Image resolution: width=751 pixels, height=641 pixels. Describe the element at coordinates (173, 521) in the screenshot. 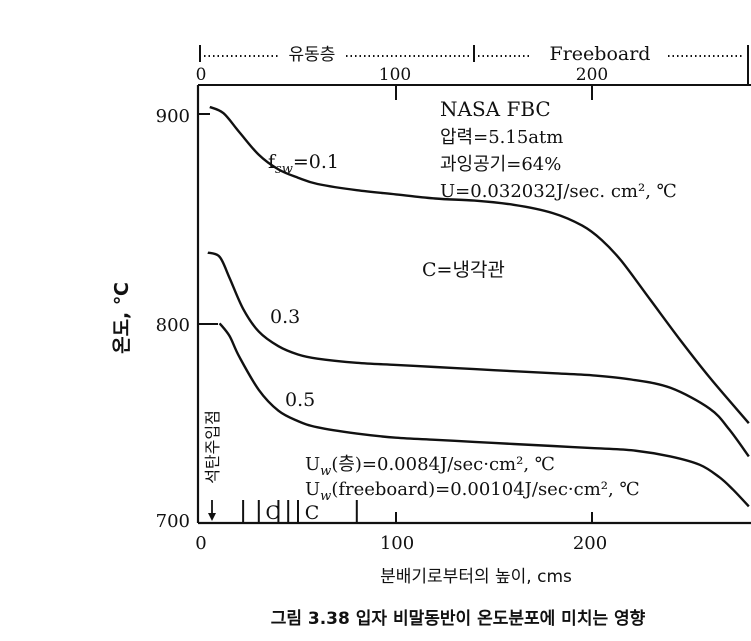

I see `y-tick-label-700: 700` at that location.